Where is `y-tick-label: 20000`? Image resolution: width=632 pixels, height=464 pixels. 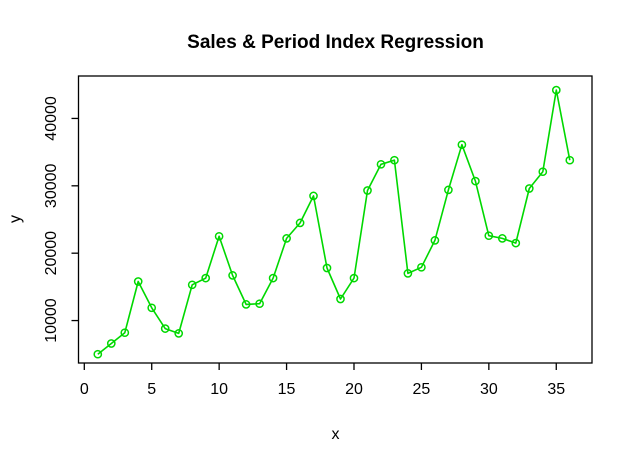 y-tick-label: 20000 is located at coordinates (51, 253).